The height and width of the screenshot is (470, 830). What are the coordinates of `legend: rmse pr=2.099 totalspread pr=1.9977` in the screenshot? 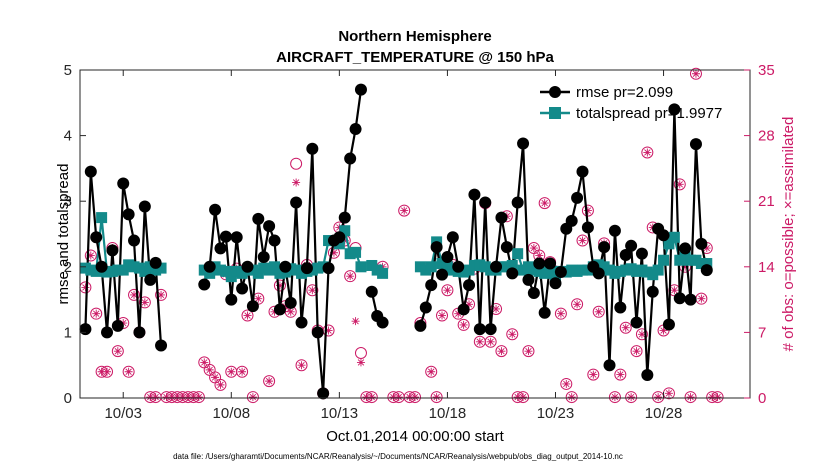 It's located at (631, 103).